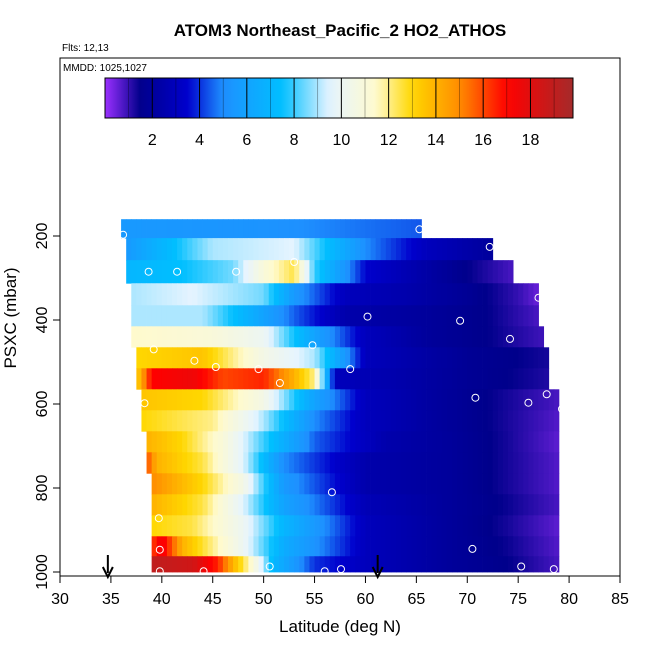  What do you see at coordinates (483, 140) in the screenshot?
I see `colorbar-tick-label: 16` at bounding box center [483, 140].